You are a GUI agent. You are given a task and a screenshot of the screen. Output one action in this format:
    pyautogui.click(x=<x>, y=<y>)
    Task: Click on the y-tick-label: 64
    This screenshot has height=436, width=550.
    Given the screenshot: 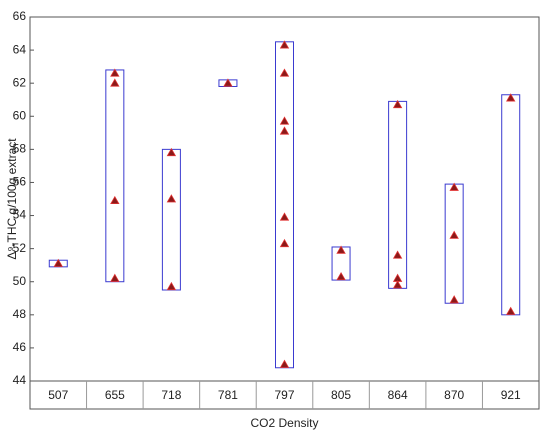 What is the action you would take?
    pyautogui.click(x=20, y=49)
    